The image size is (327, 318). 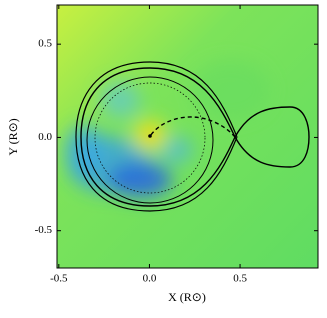 What do you see at coordinates (45, 44) in the screenshot?
I see `y-tick-label: 0.5` at bounding box center [45, 44].